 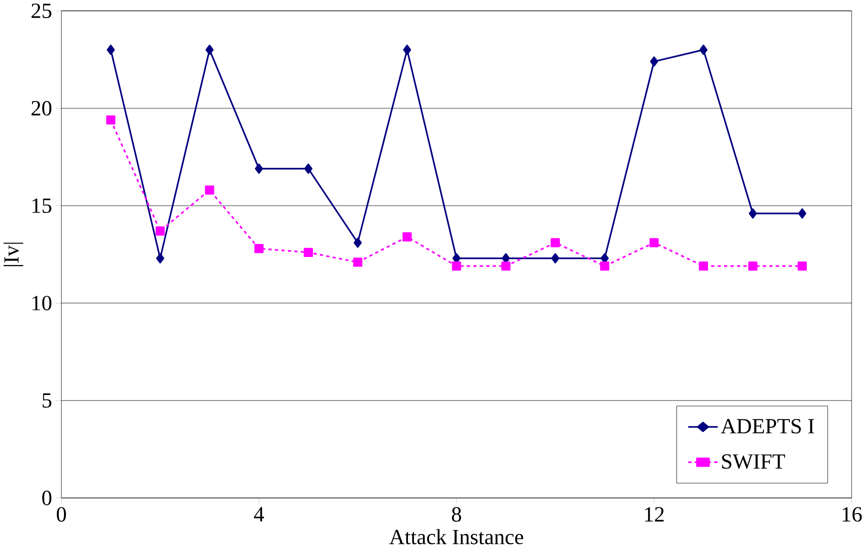 What do you see at coordinates (259, 514) in the screenshot?
I see `x-tick-label: 4` at bounding box center [259, 514].